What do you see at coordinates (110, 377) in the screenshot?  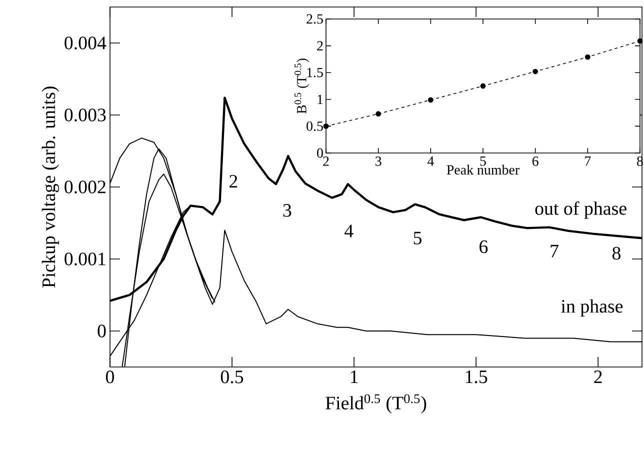 I see `x-tick-label: 0` at bounding box center [110, 377].